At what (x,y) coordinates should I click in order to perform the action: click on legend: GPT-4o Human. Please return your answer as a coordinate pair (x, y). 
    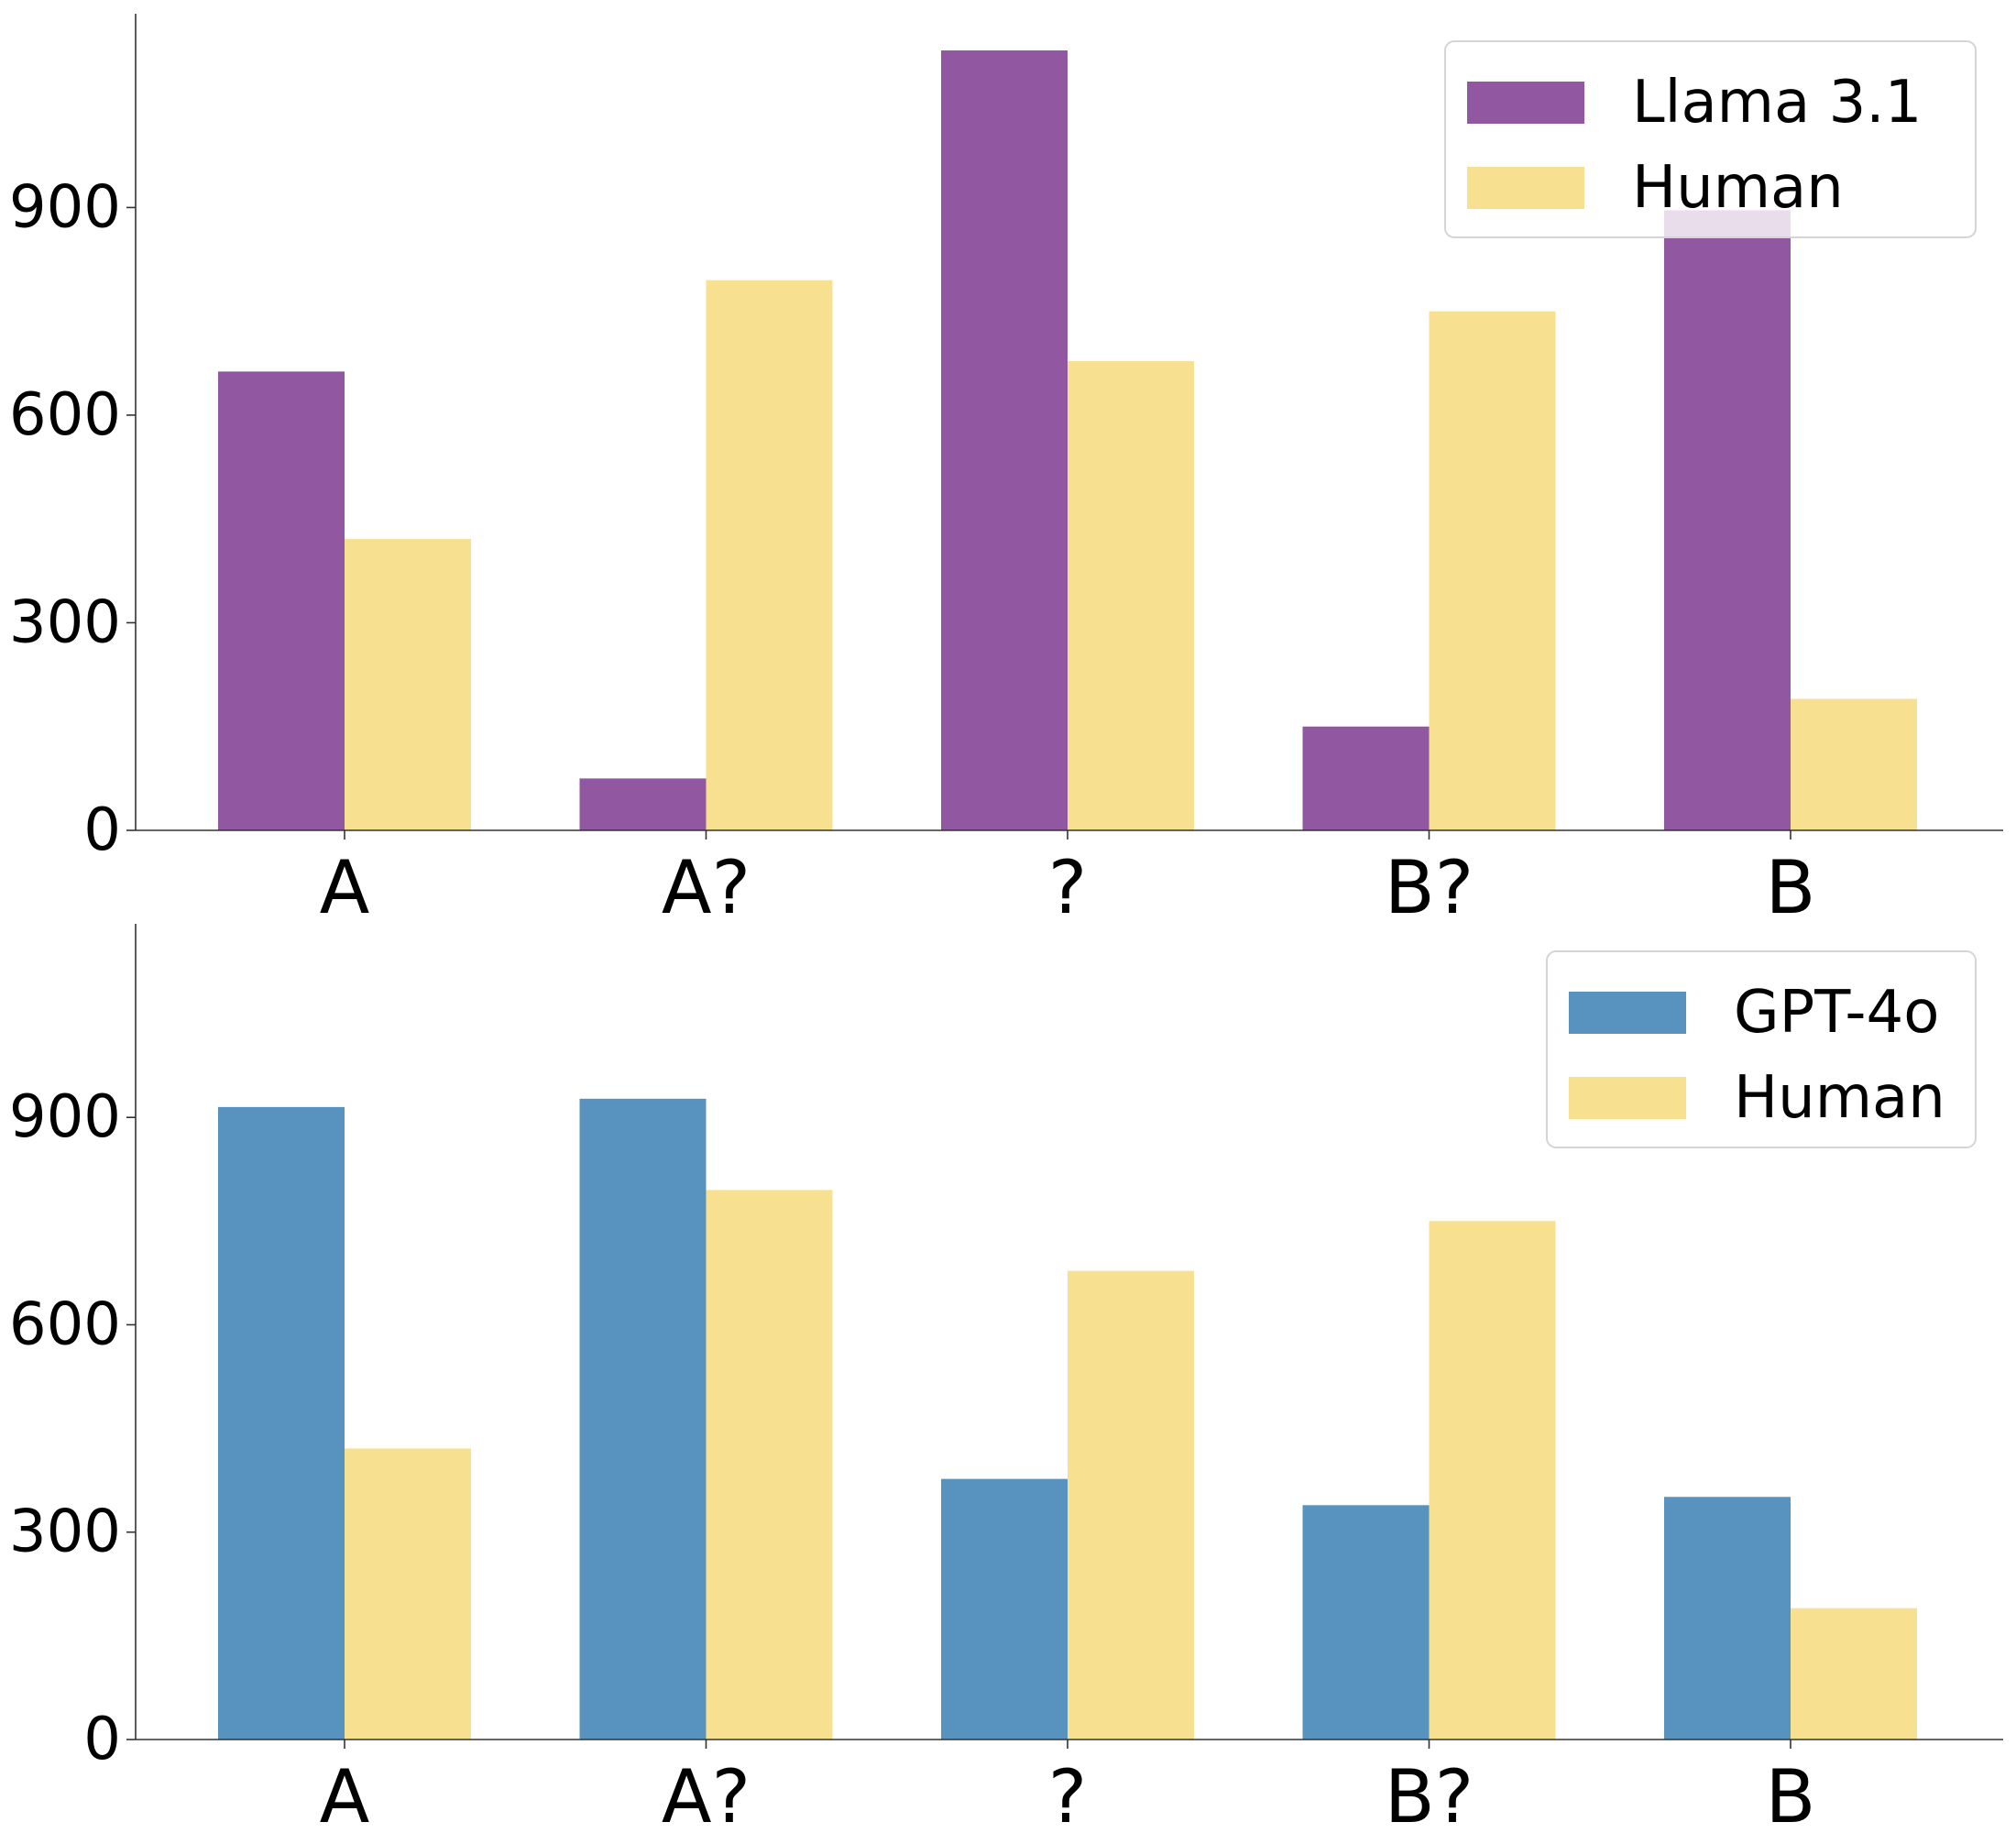
    Looking at the image, I should click on (1761, 1049).